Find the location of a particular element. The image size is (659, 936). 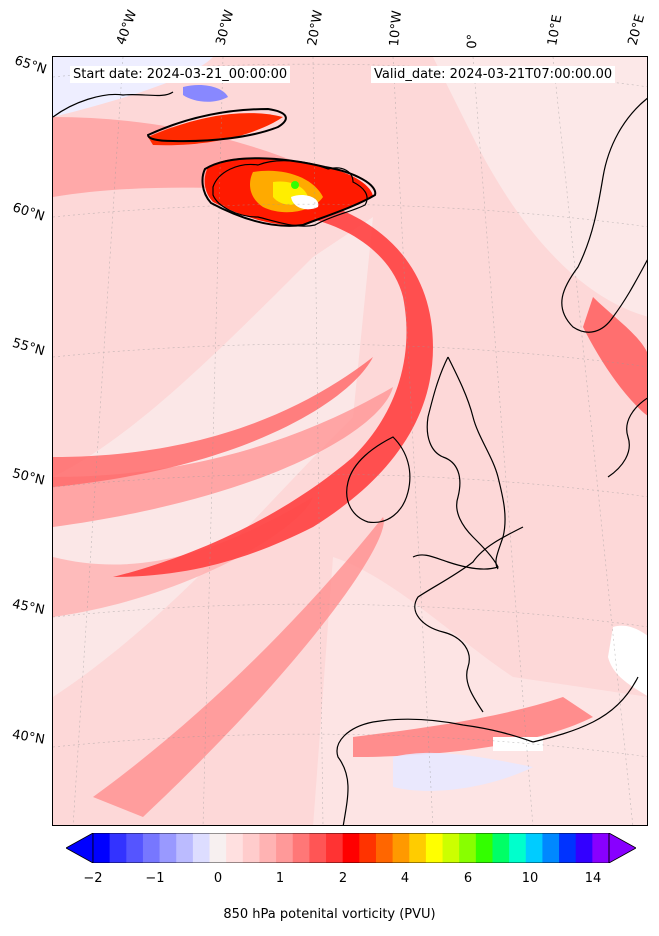

lat-label-45n: 45°N is located at coordinates (28, 607).